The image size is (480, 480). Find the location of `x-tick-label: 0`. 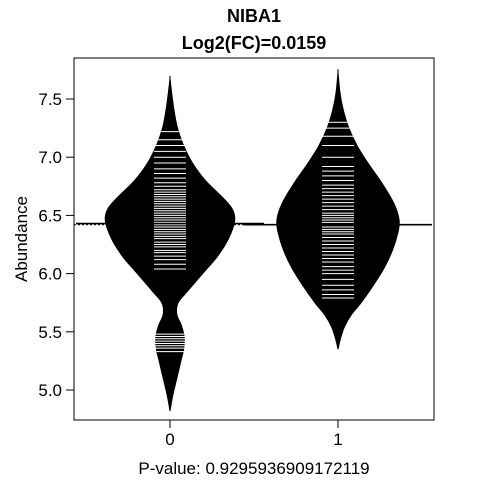

x-tick-label: 0 is located at coordinates (169, 439).